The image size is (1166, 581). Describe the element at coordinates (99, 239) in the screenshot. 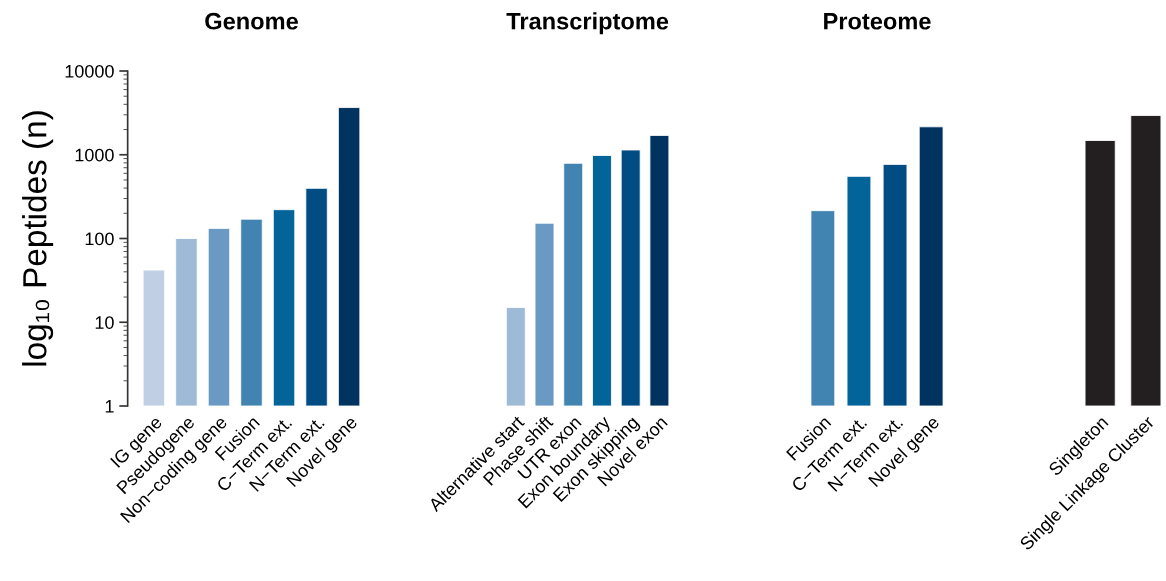

I see `y-tick-label: 100` at that location.